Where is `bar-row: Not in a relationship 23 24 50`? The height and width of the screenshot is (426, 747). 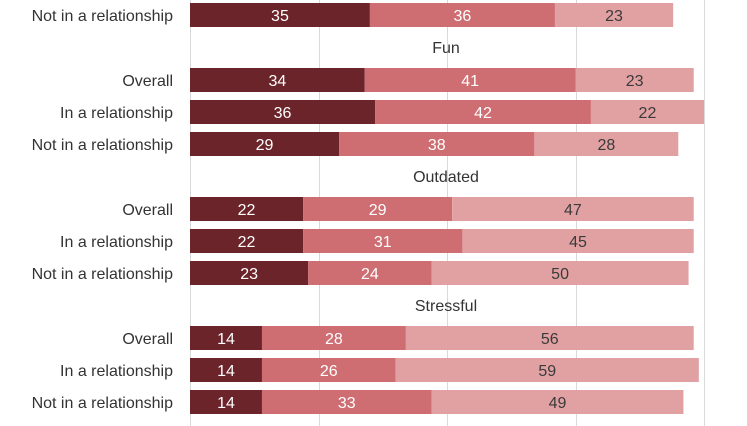 bar-row: Not in a relationship 23 24 50 is located at coordinates (360, 273).